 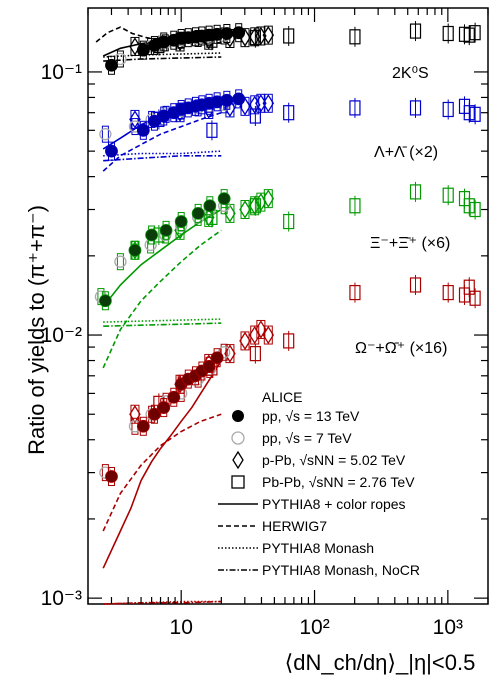 What do you see at coordinates (311, 416) in the screenshot?
I see `legend-entry-label: pp, √s = 13 TeV` at bounding box center [311, 416].